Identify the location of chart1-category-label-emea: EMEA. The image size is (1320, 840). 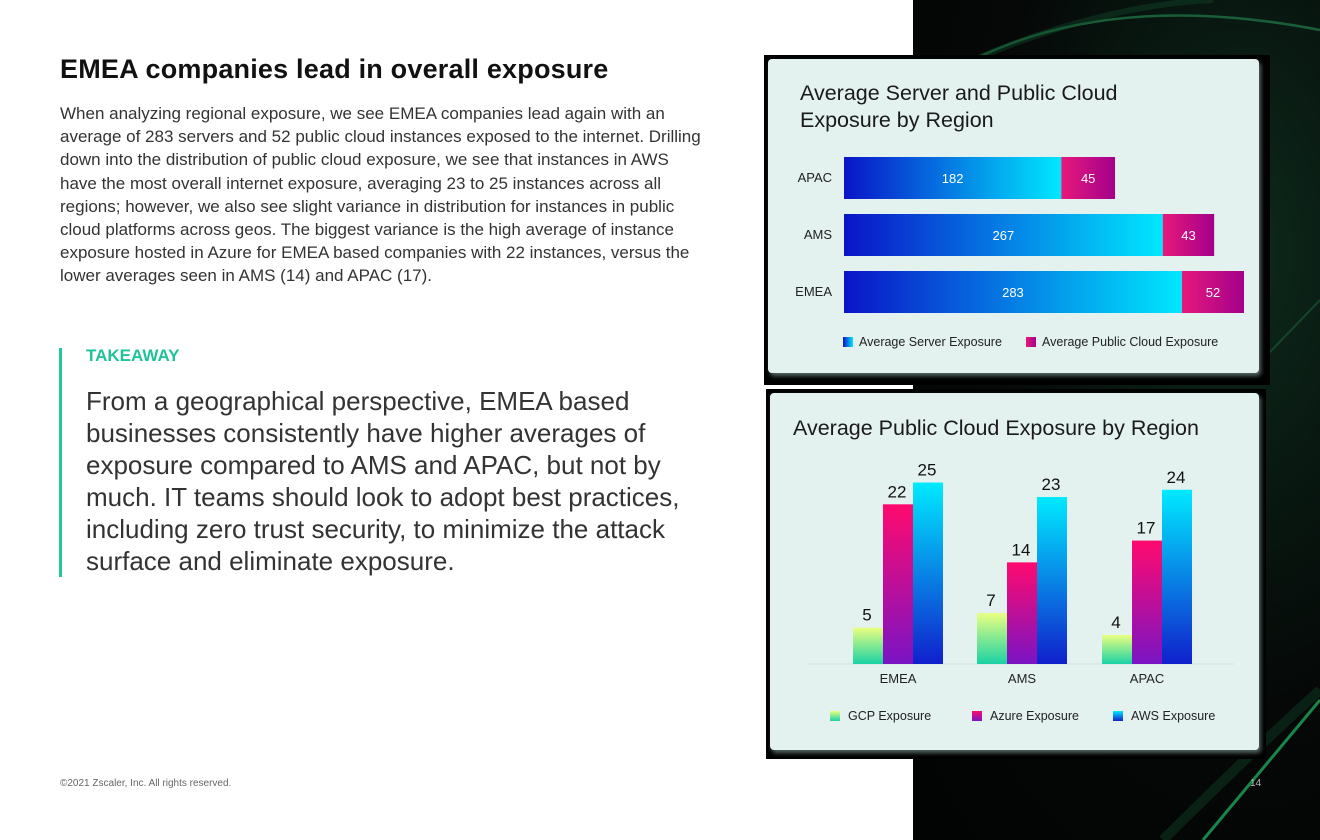
(813, 291).